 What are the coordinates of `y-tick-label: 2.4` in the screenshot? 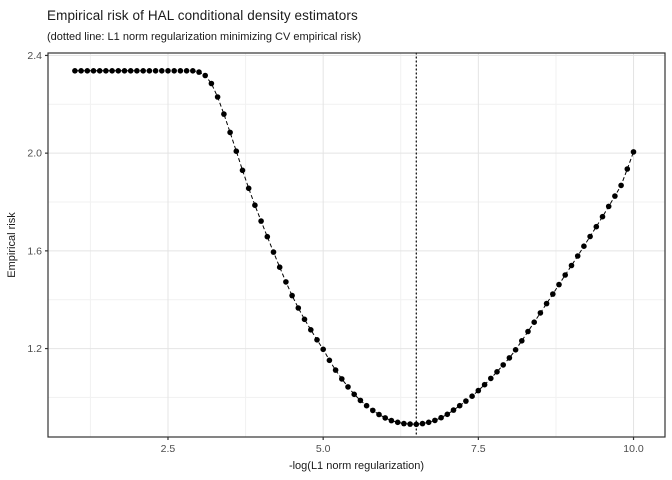 It's located at (34, 56).